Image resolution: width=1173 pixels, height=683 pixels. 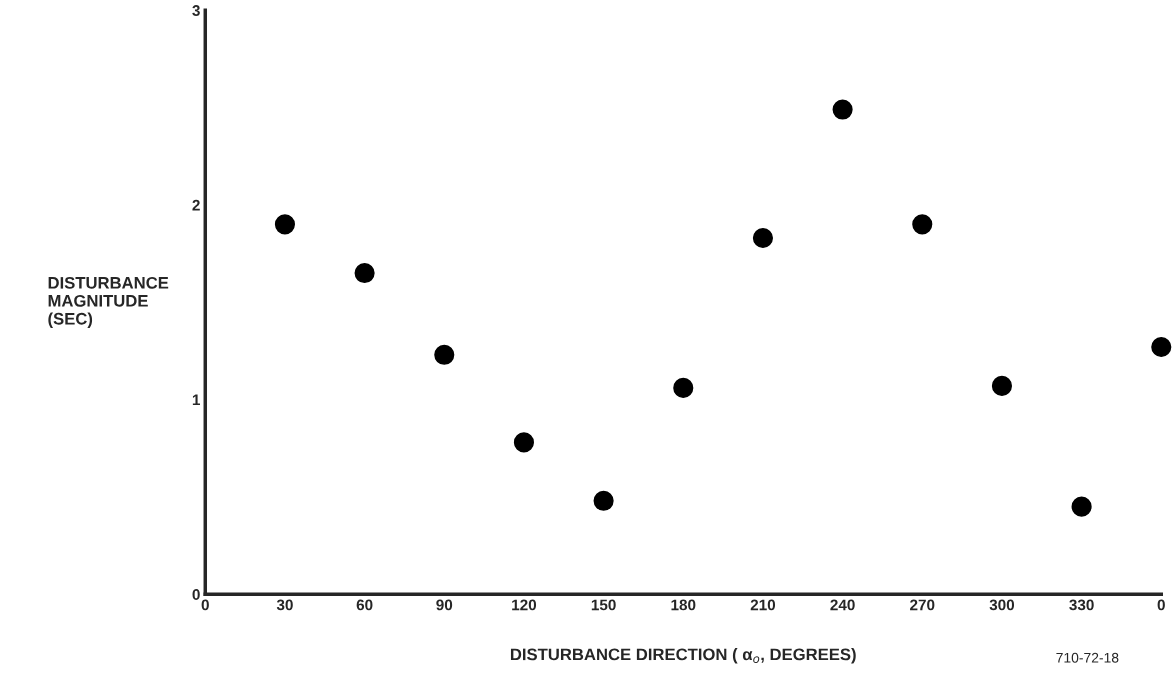 What do you see at coordinates (922, 605) in the screenshot?
I see `x-tick-label: 270` at bounding box center [922, 605].